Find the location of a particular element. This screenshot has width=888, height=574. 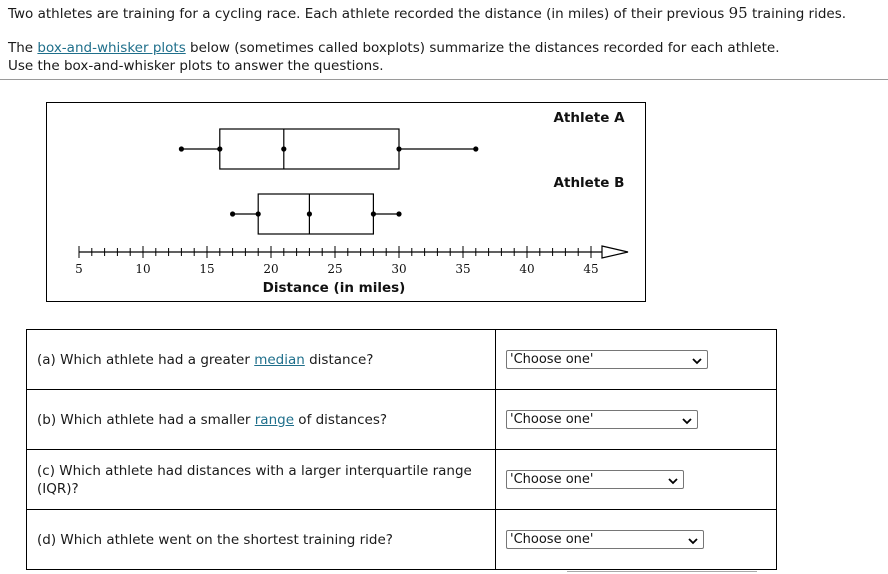

athlete-b-q1-point is located at coordinates (258, 214).